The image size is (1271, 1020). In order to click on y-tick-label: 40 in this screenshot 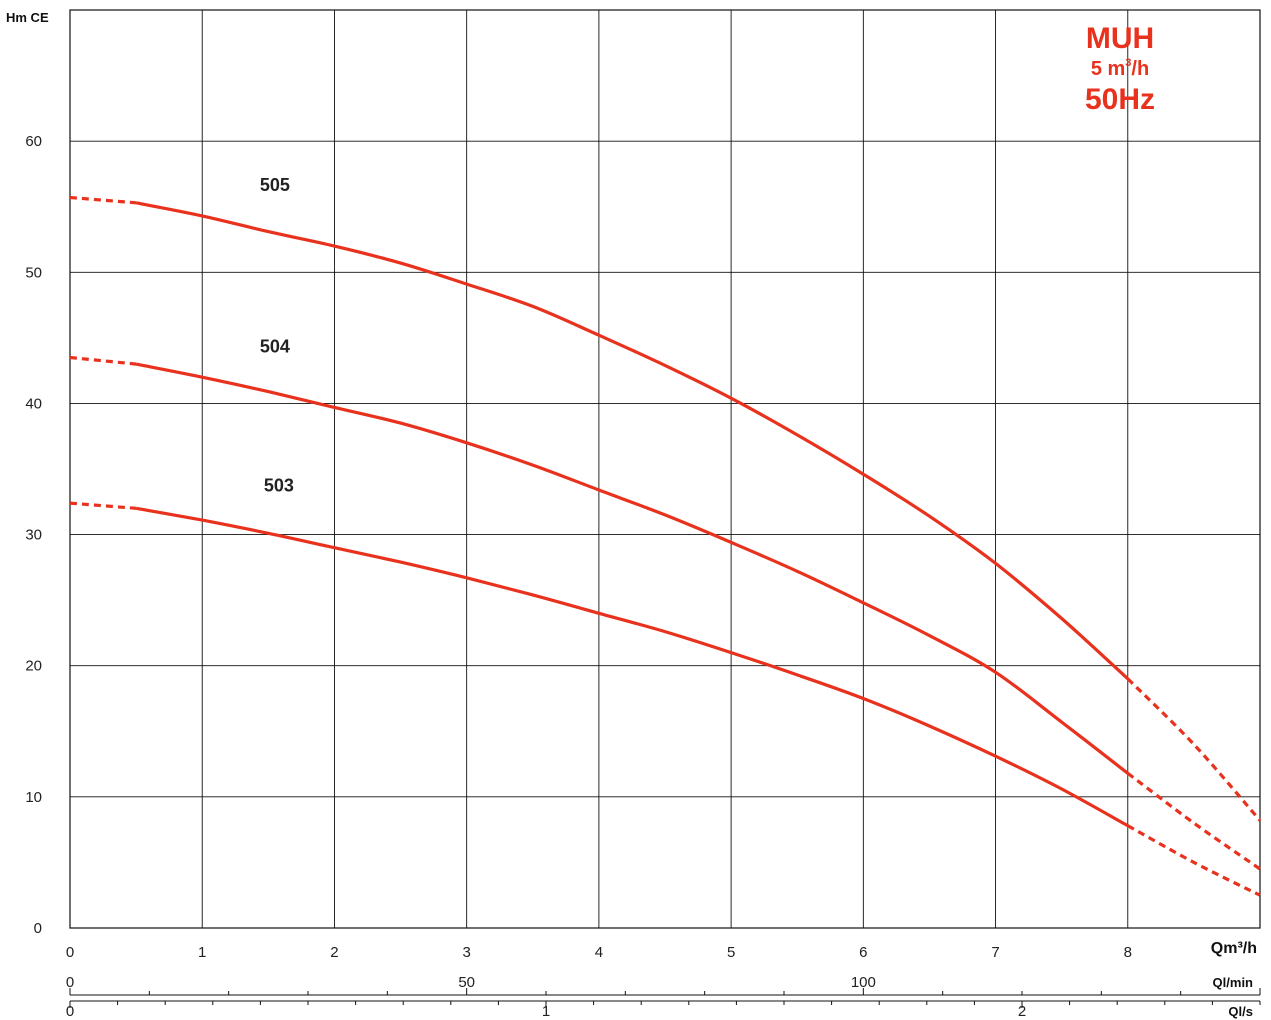, I will do `click(33, 403)`.